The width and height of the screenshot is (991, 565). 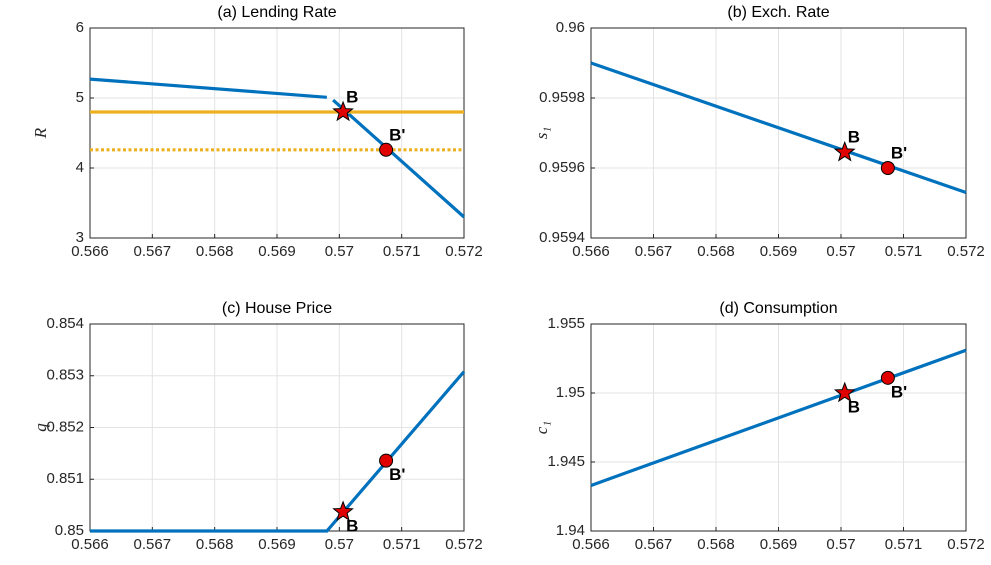 I want to click on y-tick-label: 0.85, so click(x=69, y=530).